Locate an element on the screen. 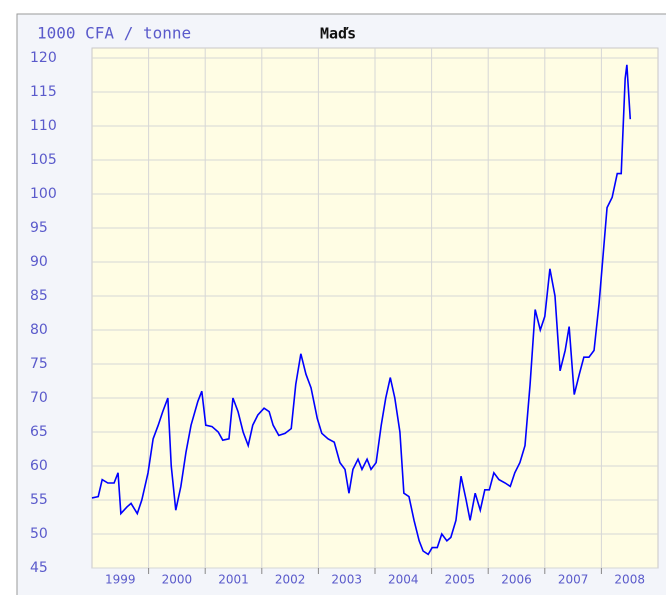 This screenshot has height=595, width=666. y-tick-label: 100 is located at coordinates (43, 194).